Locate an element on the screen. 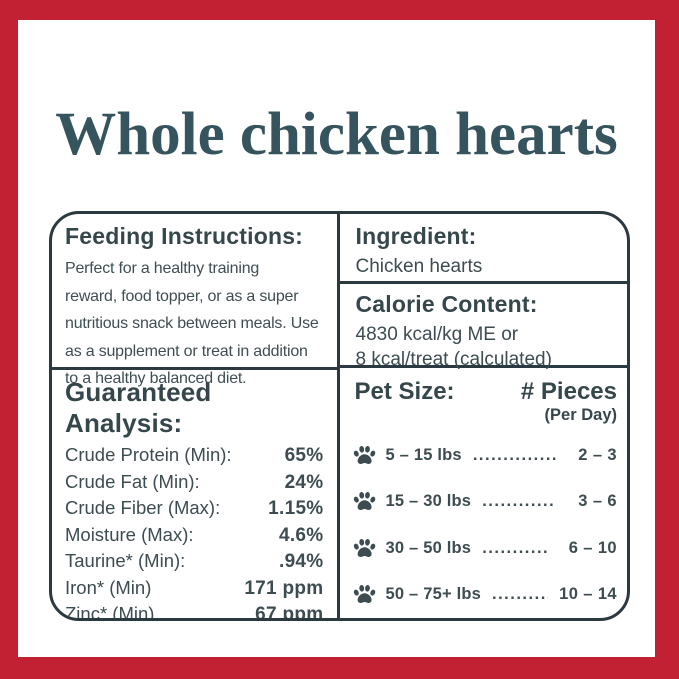 The width and height of the screenshot is (679, 679). analysis-row-label: Moisture (Max): is located at coordinates (129, 534).